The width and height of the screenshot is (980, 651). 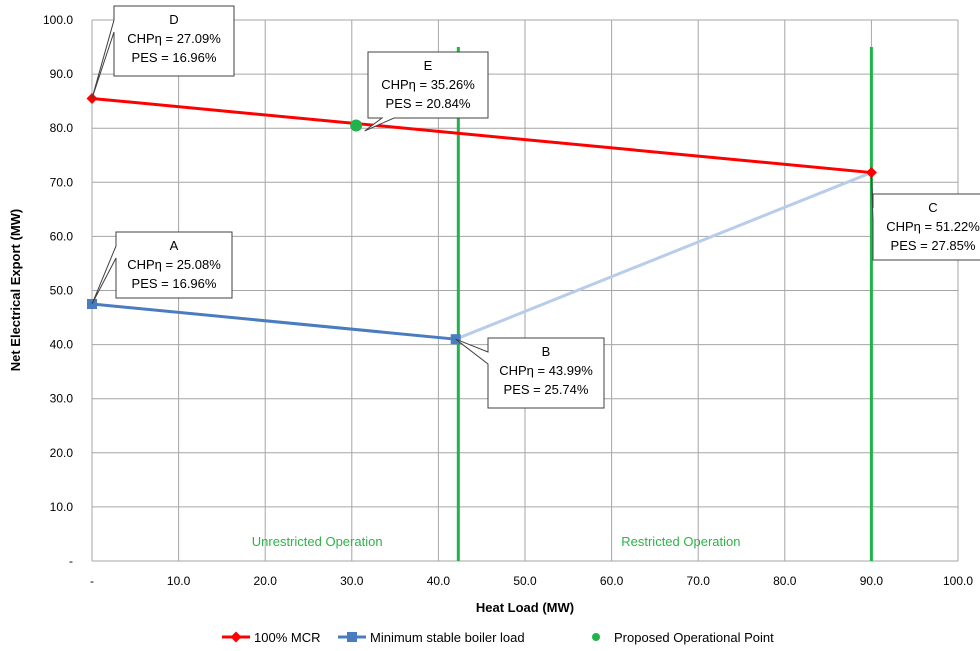 I want to click on x-axis-title: Heat Load (MW), so click(x=525, y=607).